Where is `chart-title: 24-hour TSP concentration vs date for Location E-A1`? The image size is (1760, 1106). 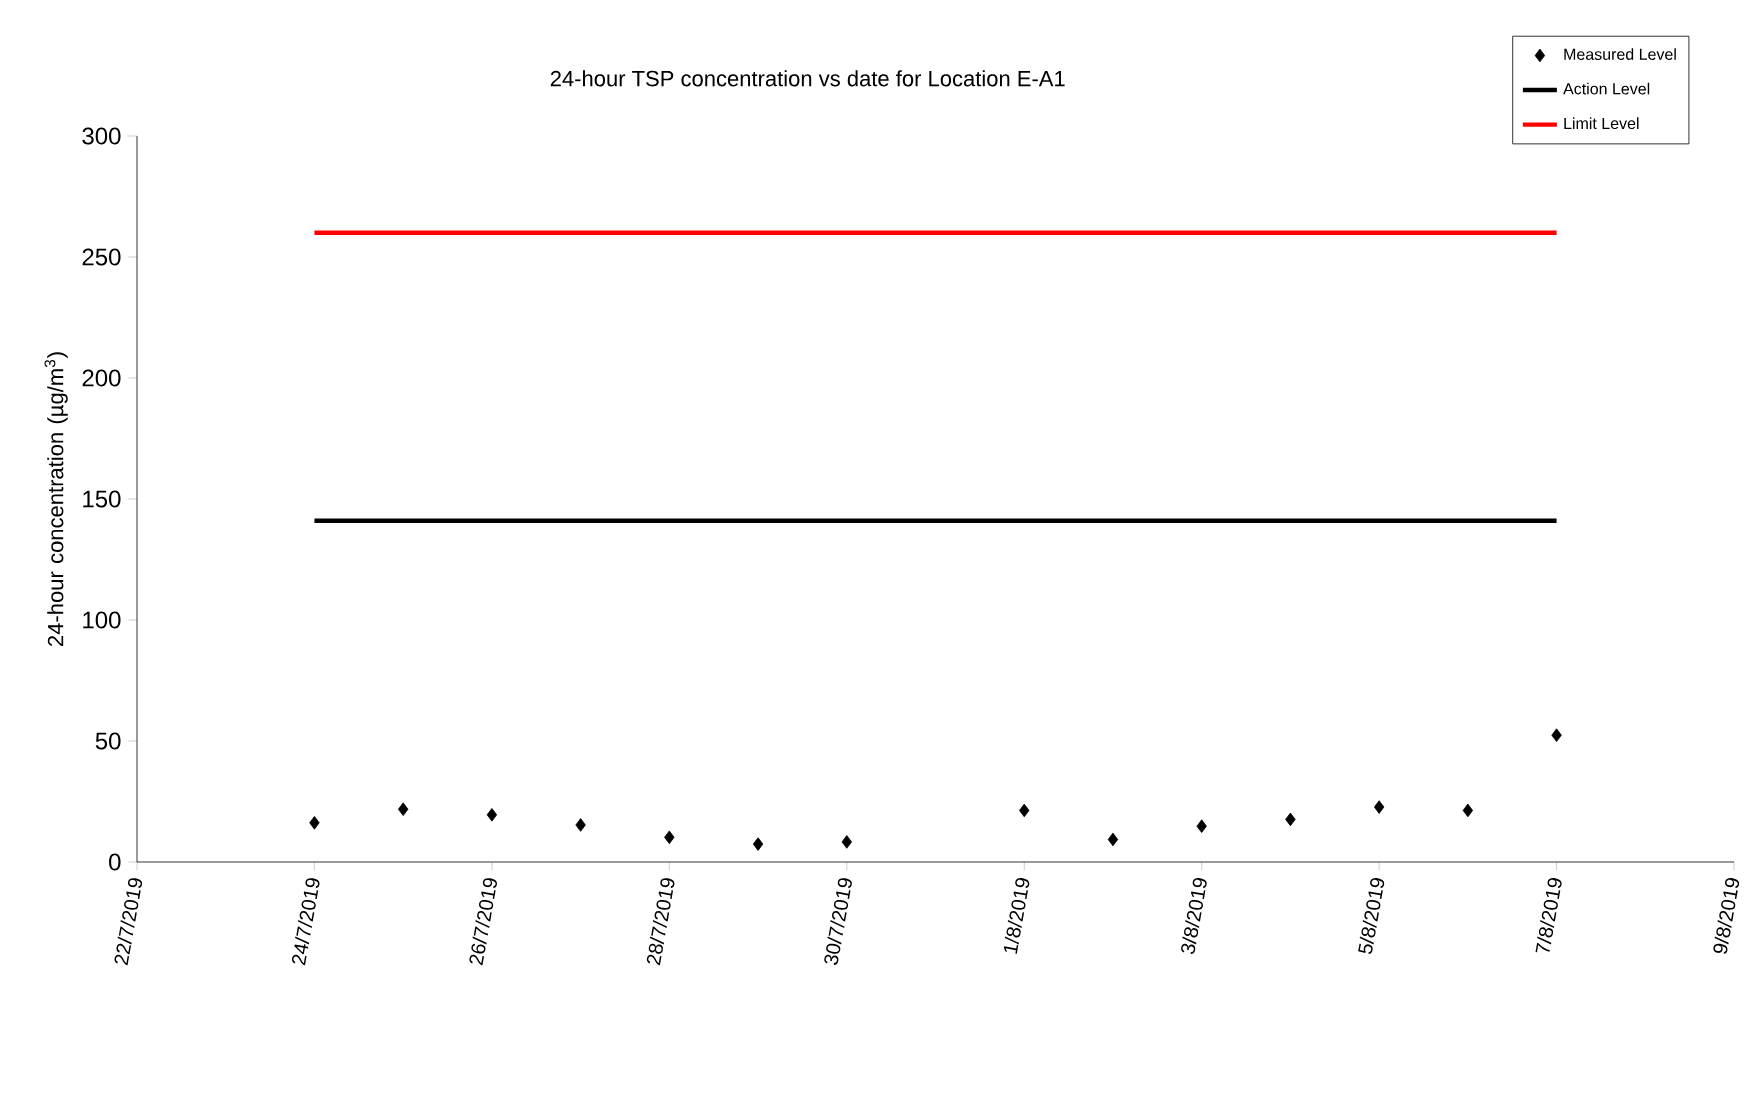 chart-title: 24-hour TSP concentration vs date for Location E-A1 is located at coordinates (807, 78).